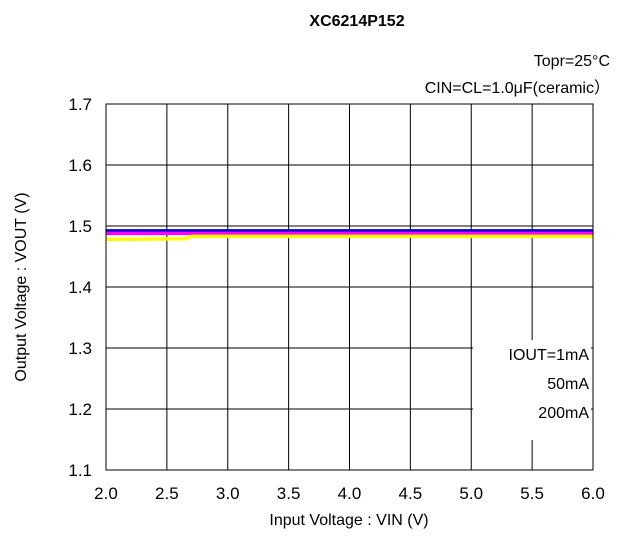  What do you see at coordinates (167, 493) in the screenshot?
I see `x-tick-label: 2.5` at bounding box center [167, 493].